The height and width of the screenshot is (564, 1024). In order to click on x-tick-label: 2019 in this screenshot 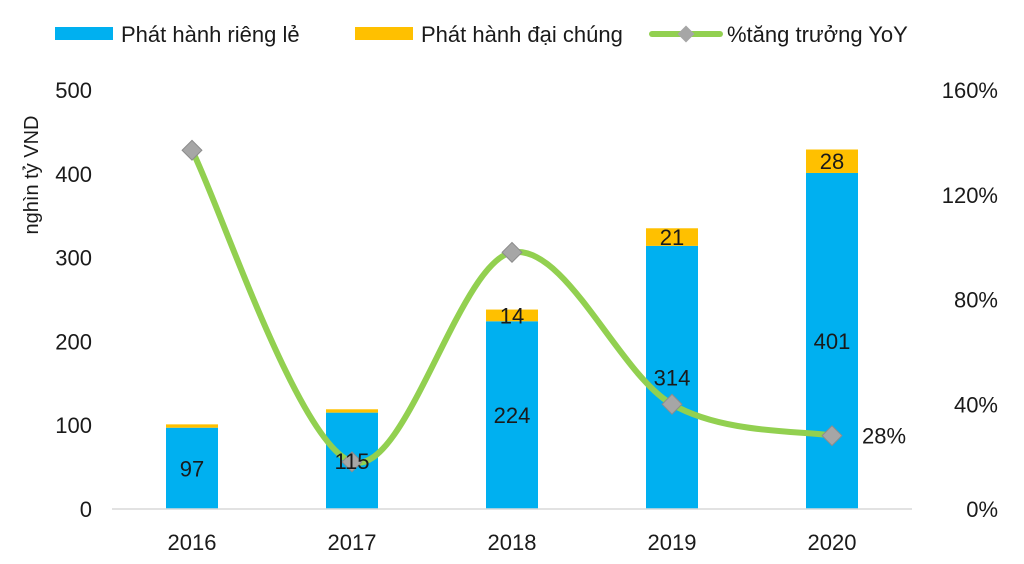, I will do `click(672, 542)`.